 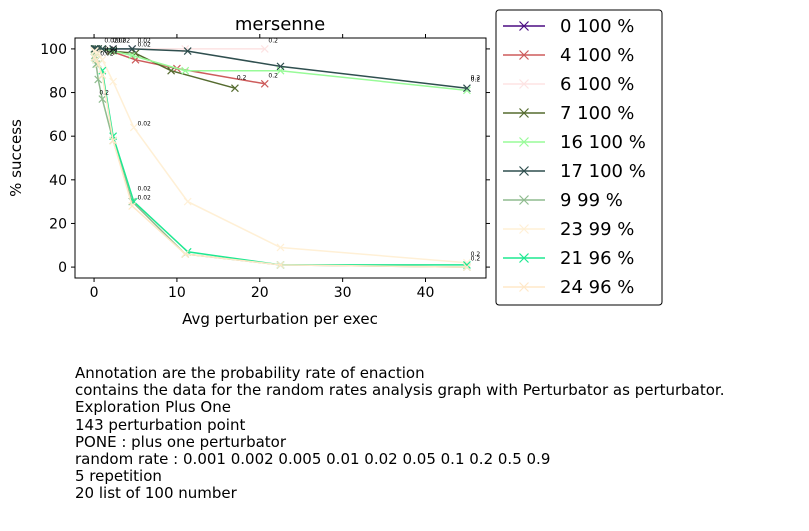 I want to click on legend-entry: 0 100 %, so click(x=568, y=26).